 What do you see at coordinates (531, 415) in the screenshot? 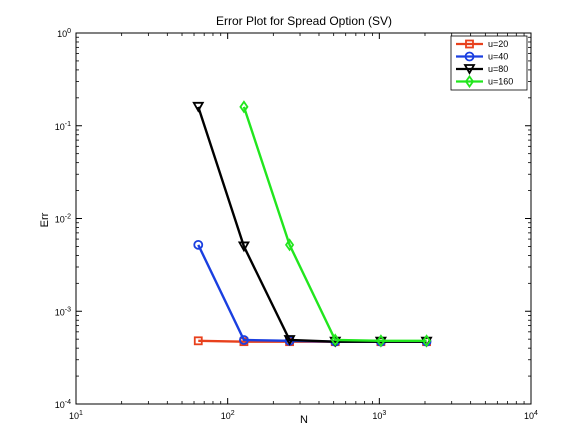
I see `x-tick-label: 10⁴` at bounding box center [531, 415].